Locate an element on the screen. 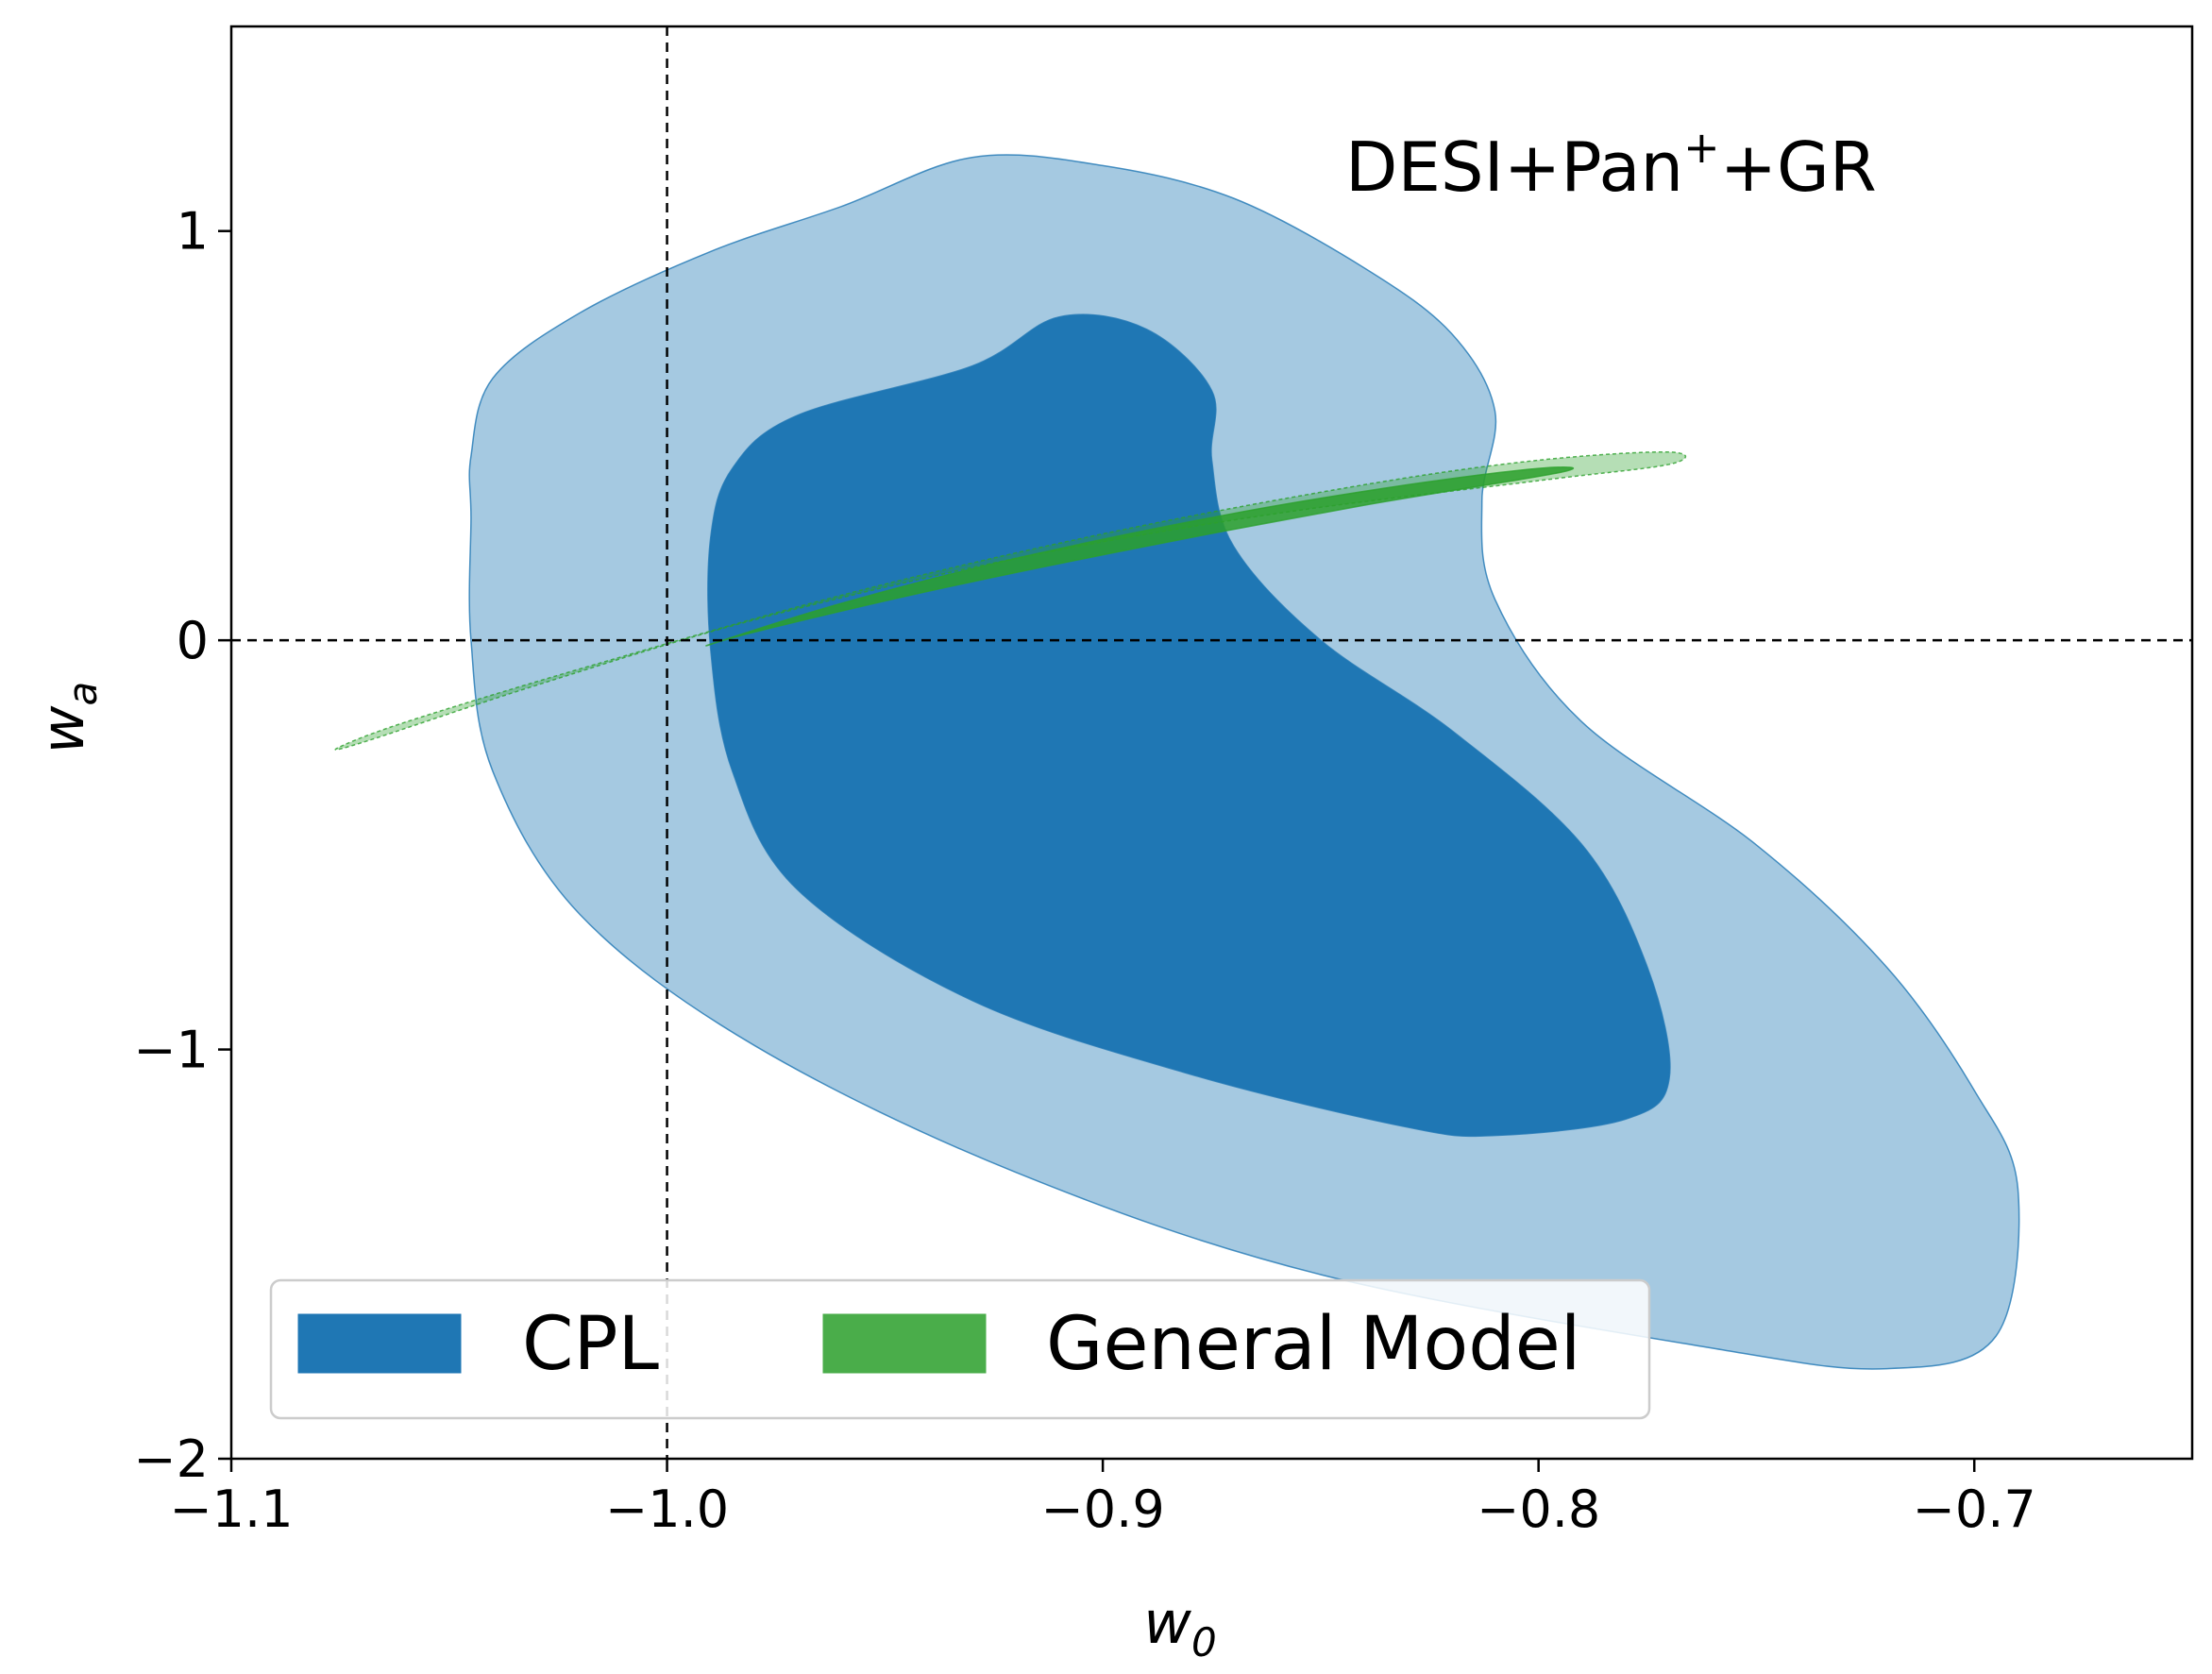 The image size is (2212, 1674). y-axis-label: wa is located at coordinates (67, 717).